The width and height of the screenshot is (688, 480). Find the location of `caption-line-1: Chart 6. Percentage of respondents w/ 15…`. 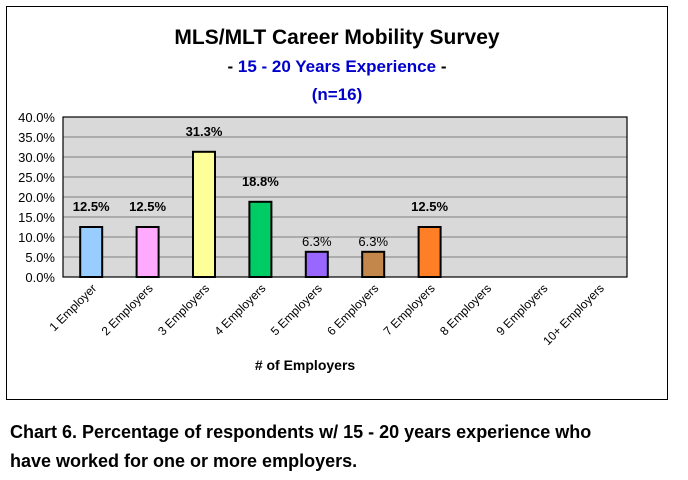

caption-line-1: Chart 6. Percentage of respondents w/ 15… is located at coordinates (301, 432).